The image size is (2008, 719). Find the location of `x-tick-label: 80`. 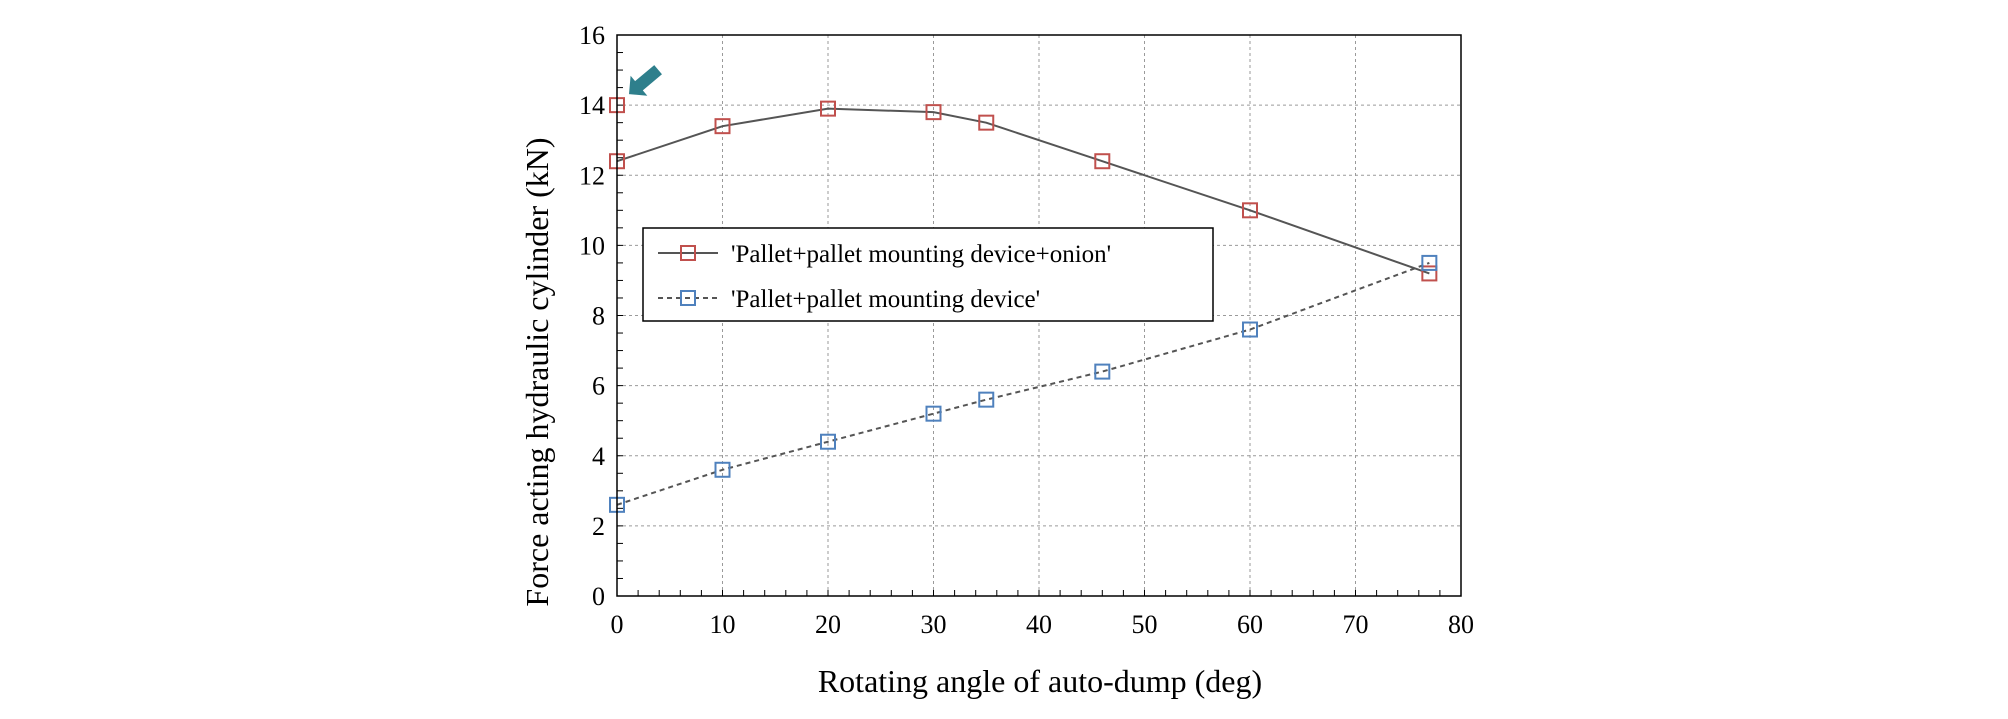

x-tick-label: 80 is located at coordinates (1461, 624).